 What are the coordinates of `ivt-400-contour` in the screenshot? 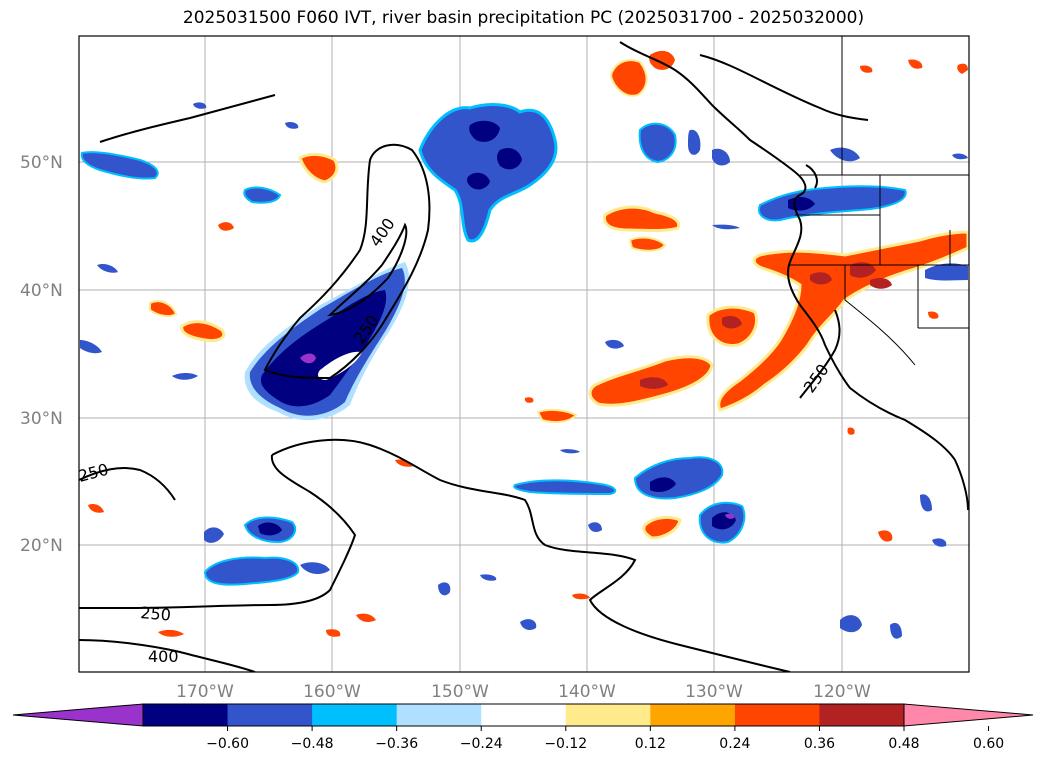 It's located at (367, 269).